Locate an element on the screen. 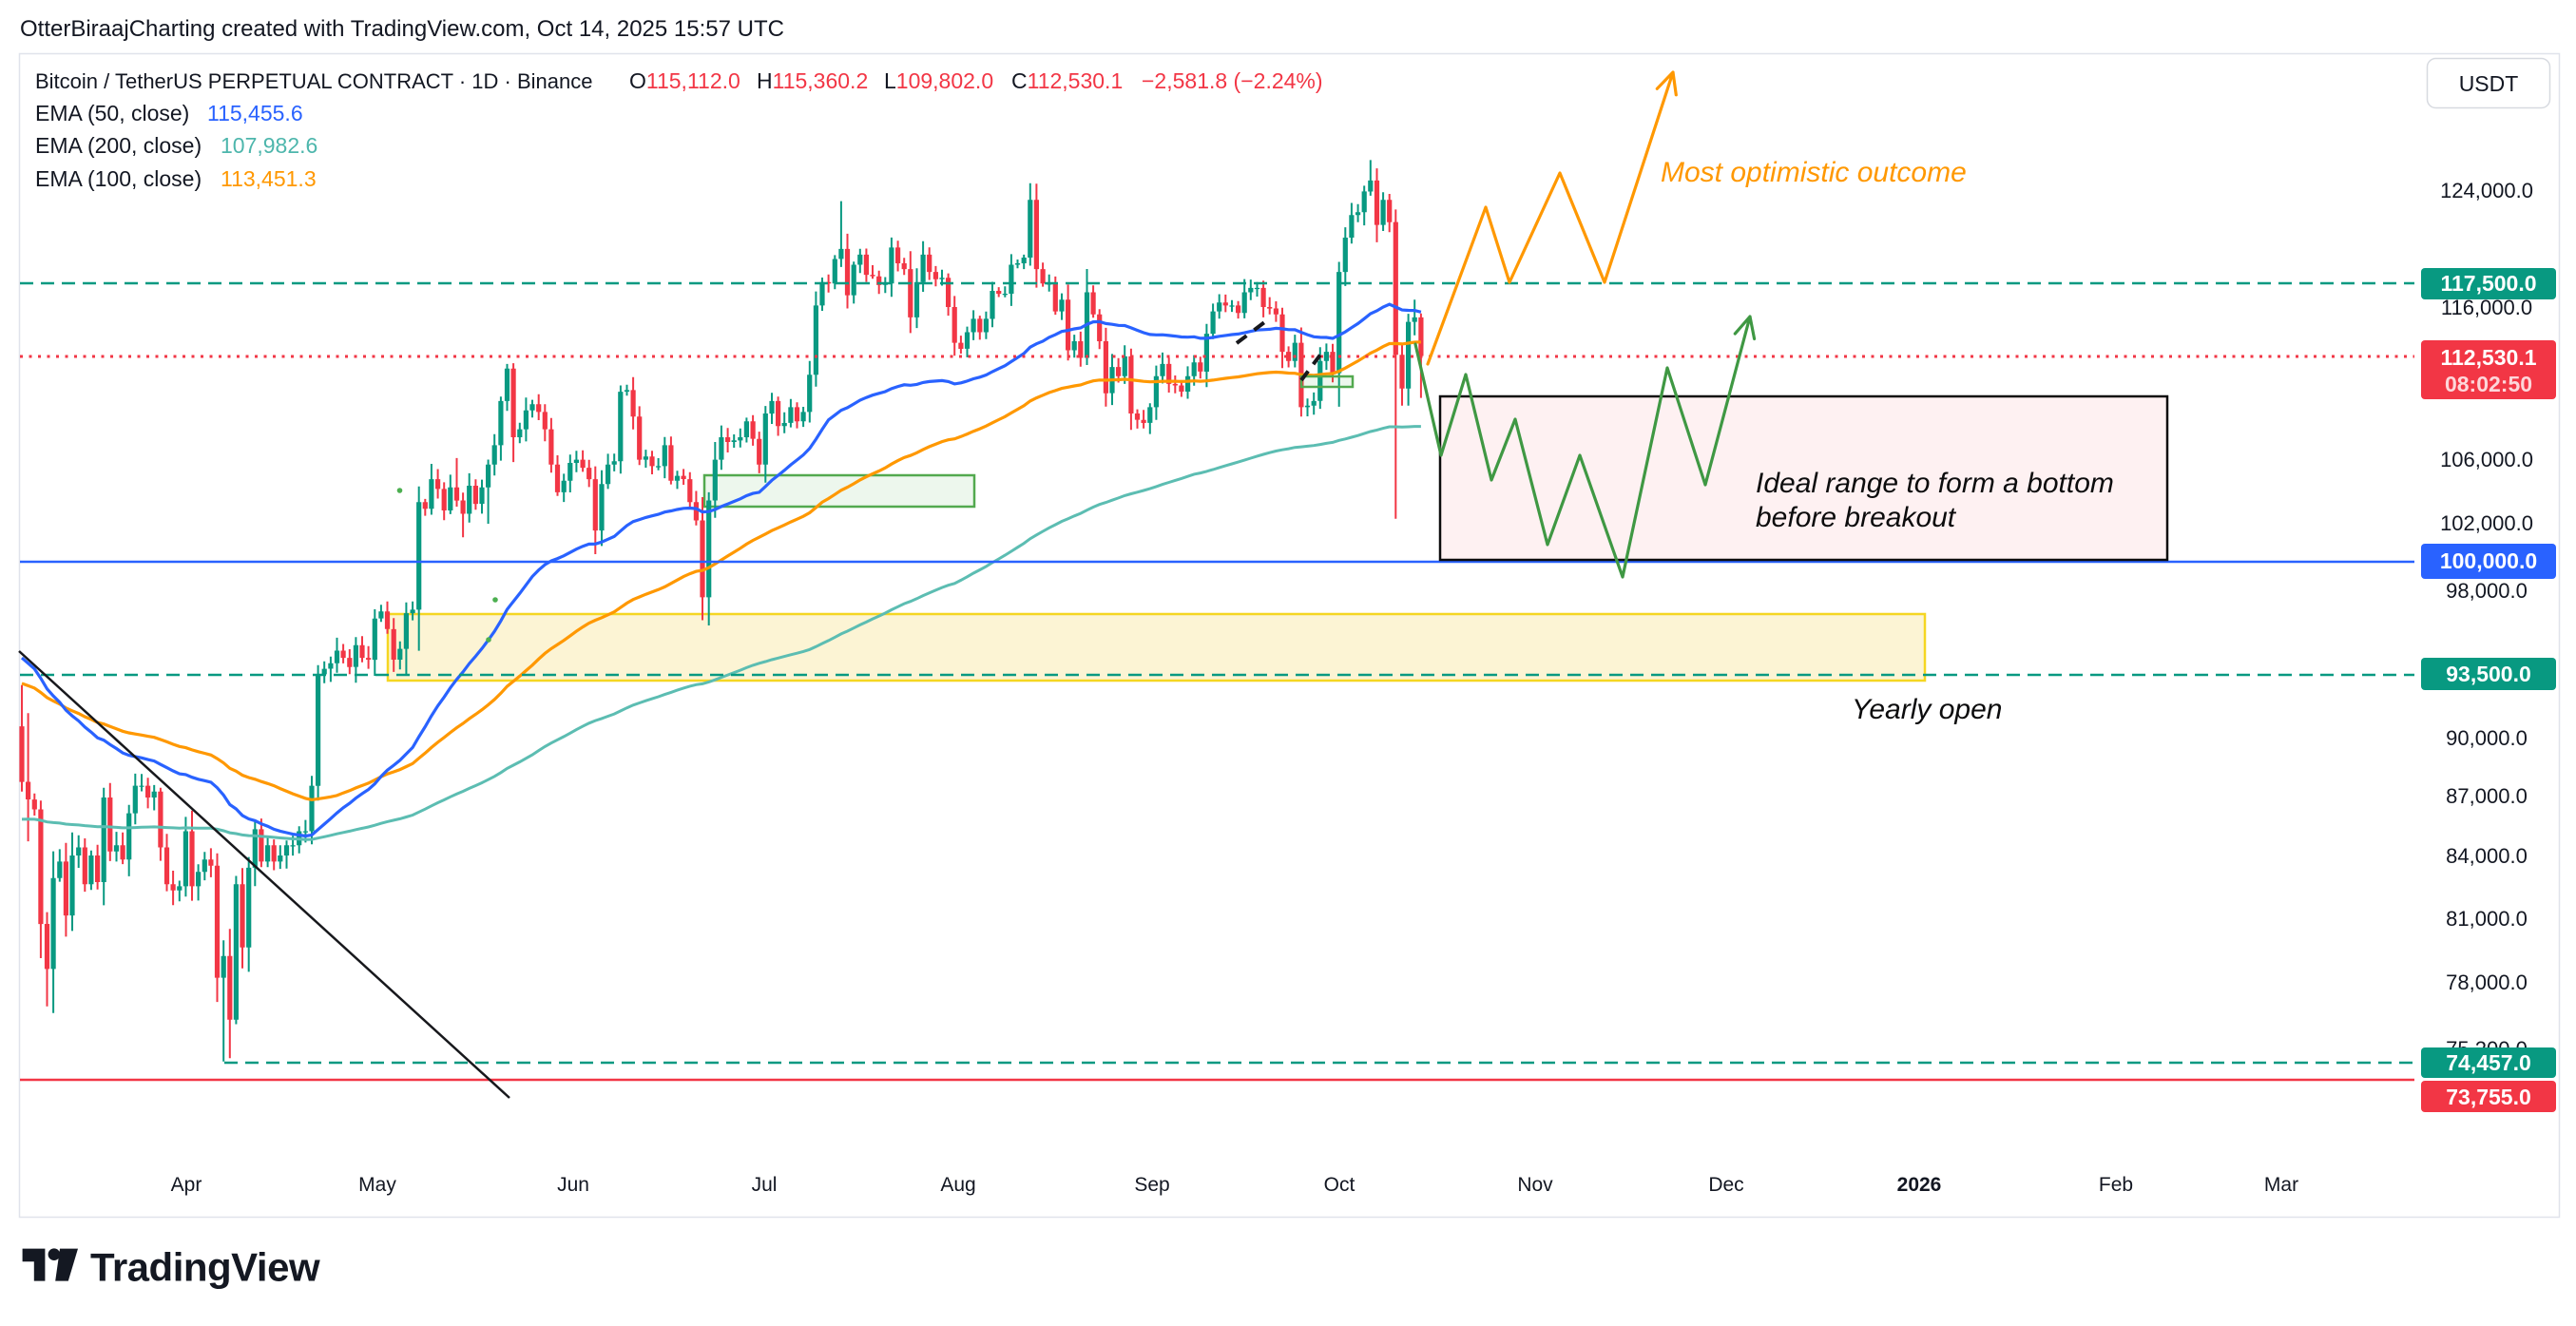  svg-text: Feb is located at coordinates (2116, 1185).